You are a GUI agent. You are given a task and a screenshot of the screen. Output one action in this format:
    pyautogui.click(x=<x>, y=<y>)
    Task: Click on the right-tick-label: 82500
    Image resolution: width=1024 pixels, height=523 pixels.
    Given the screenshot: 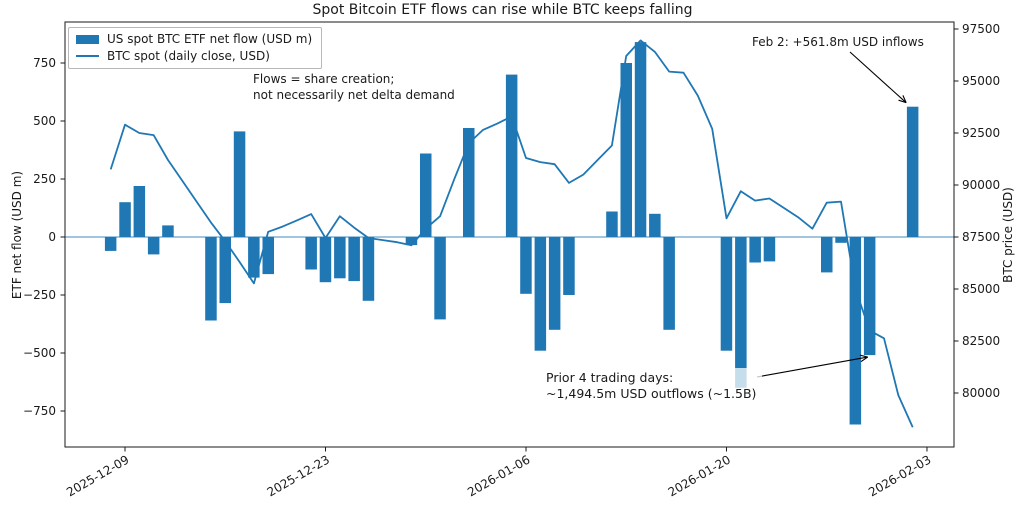 What is the action you would take?
    pyautogui.click(x=981, y=341)
    